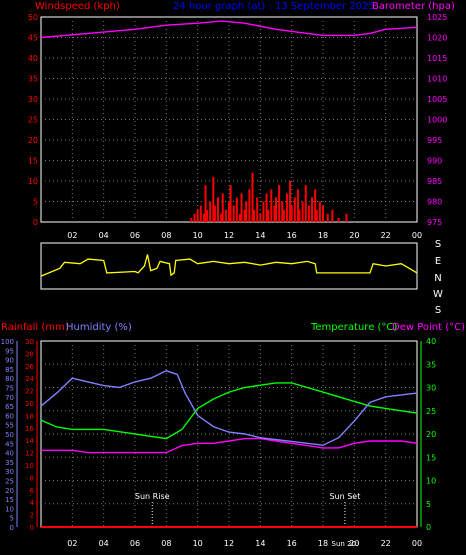 The height and width of the screenshot is (555, 466). What do you see at coordinates (437, 17) in the screenshot?
I see `baro-tick-label: 1025` at bounding box center [437, 17].